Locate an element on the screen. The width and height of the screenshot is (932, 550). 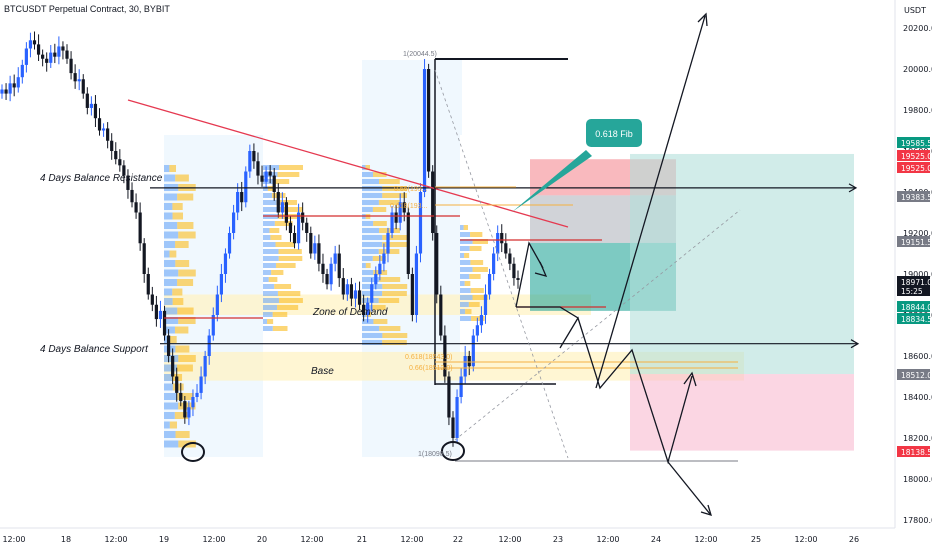
long-target-box is located at coordinates (742, 264).